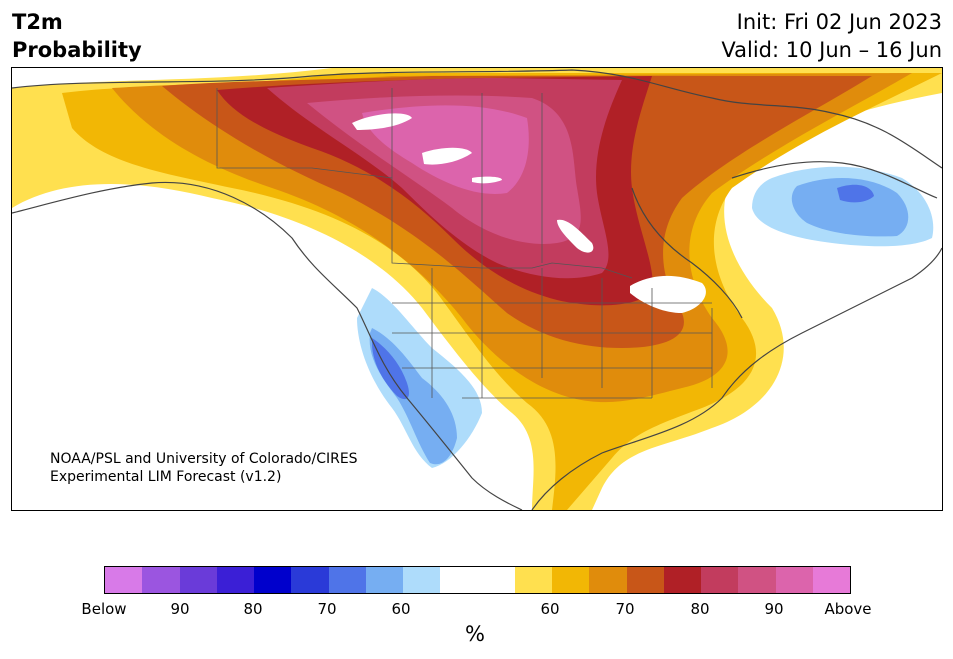  What do you see at coordinates (77, 36) in the screenshot?
I see `map-title: T2m Probability` at bounding box center [77, 36].